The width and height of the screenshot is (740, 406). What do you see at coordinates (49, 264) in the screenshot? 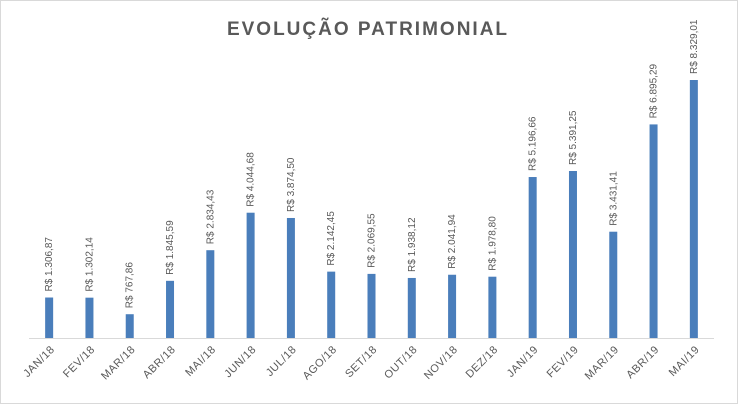
I see `value-label: R$ 1.306,87` at bounding box center [49, 264].